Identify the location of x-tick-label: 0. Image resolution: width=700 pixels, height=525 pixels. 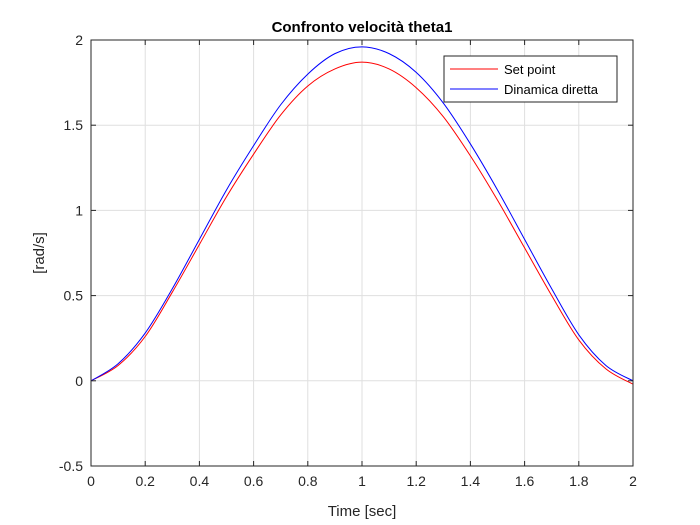
(91, 481).